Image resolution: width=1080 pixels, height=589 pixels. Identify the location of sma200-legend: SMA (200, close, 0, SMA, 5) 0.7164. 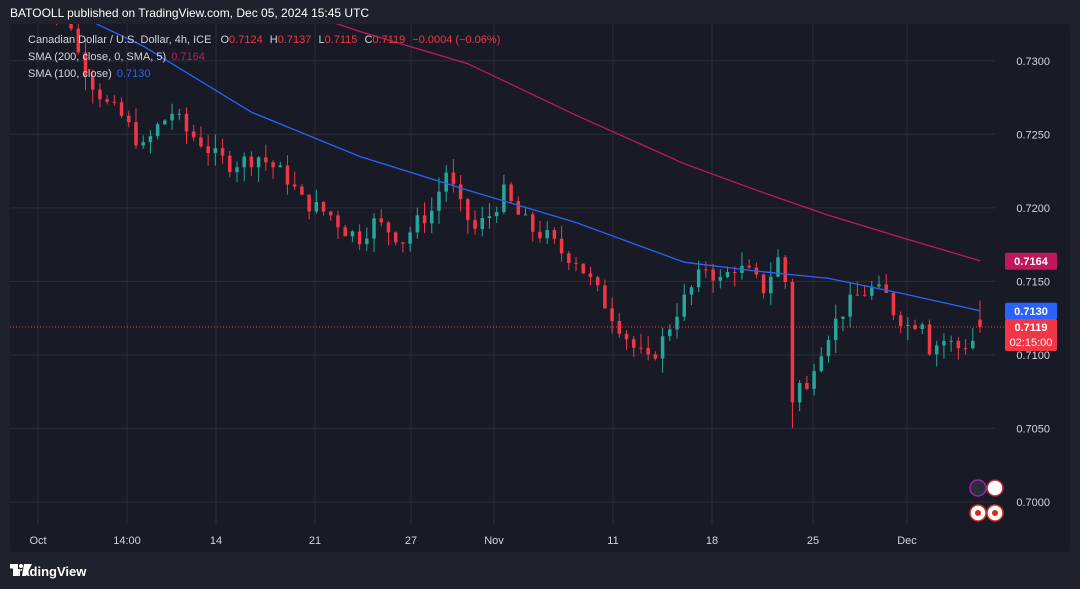
(116, 57).